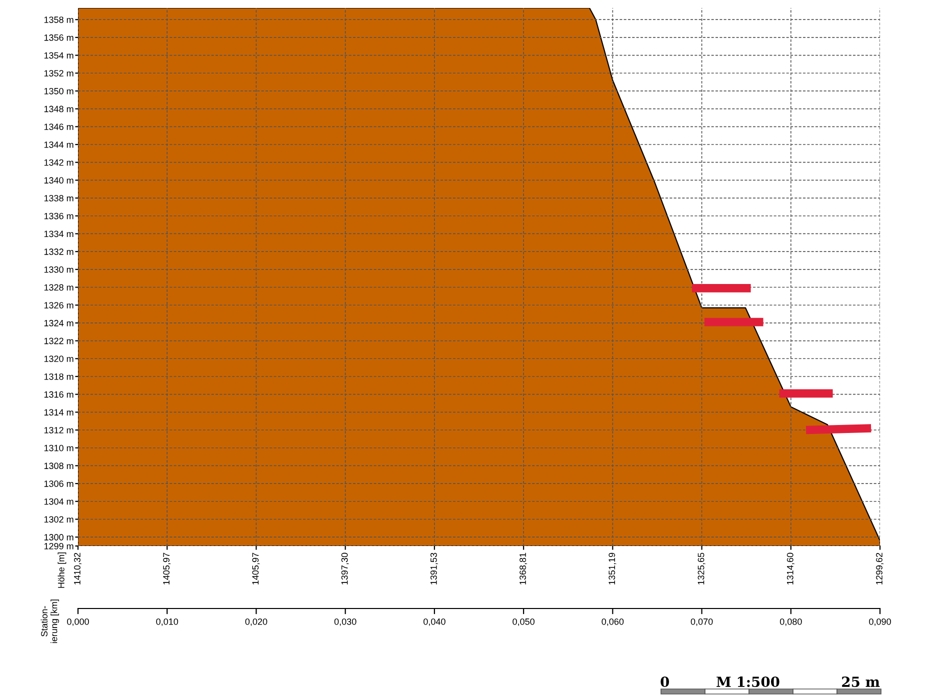 This screenshot has width=931, height=699. I want to click on y-tick-label: 1346 m, so click(59, 127).